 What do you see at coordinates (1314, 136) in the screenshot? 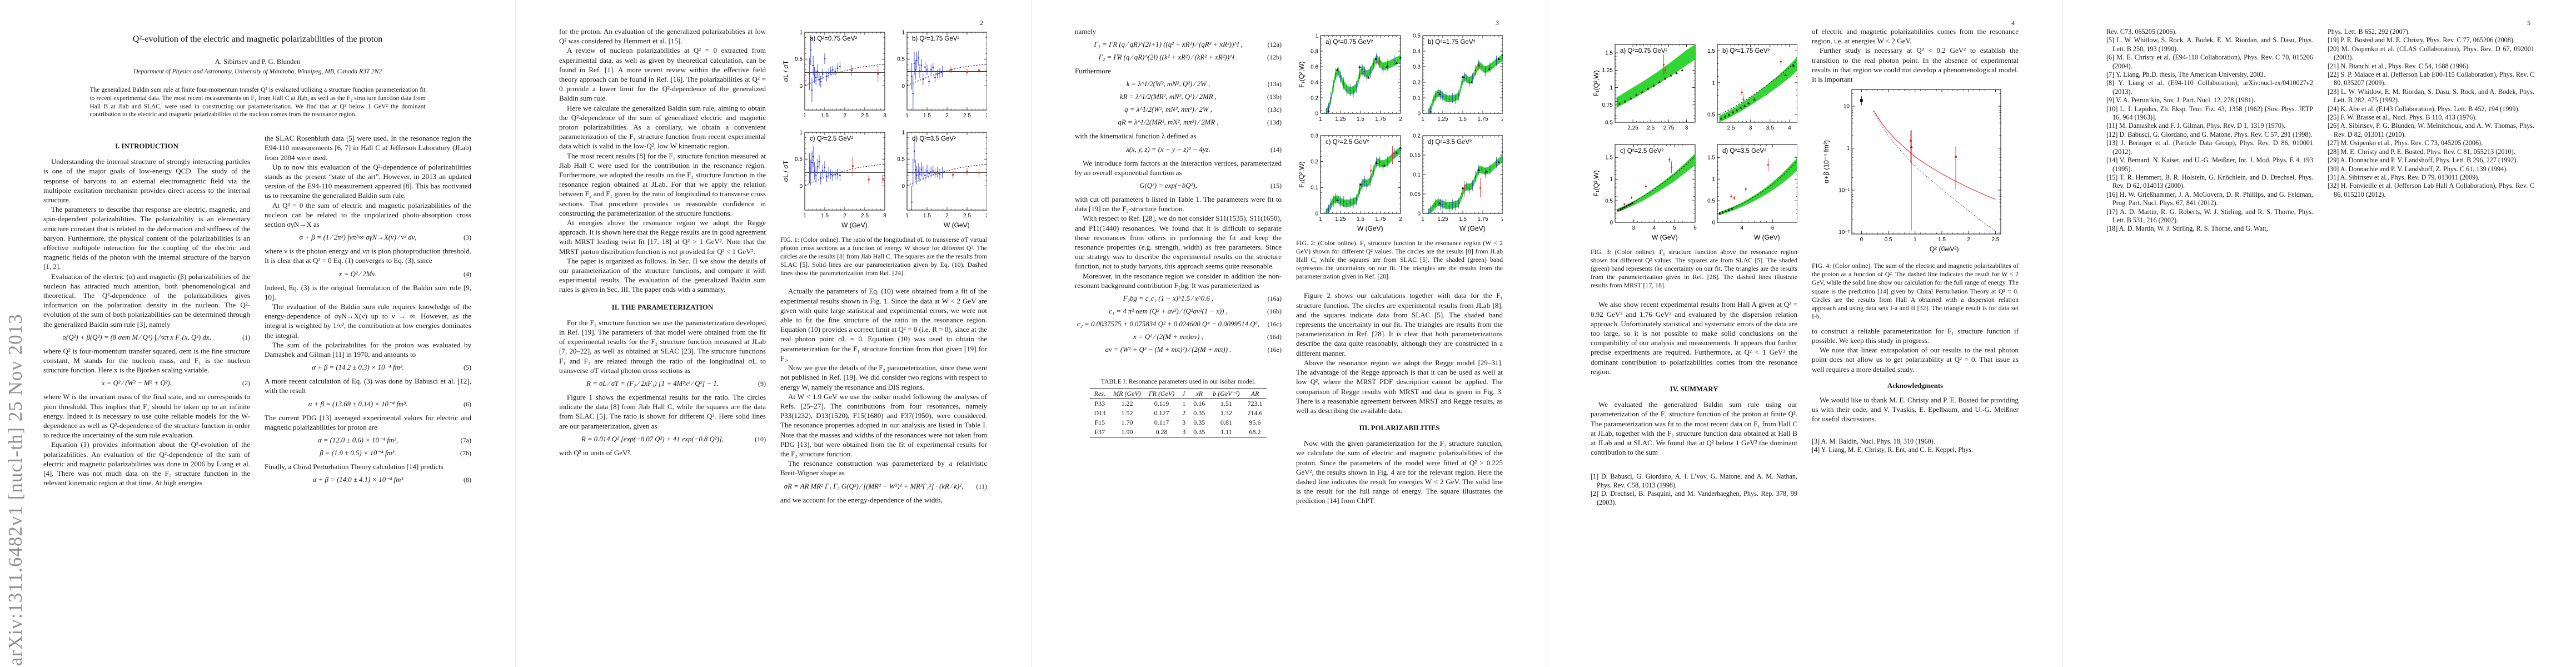
I see `svg-text: 0.3` at bounding box center [1314, 136].